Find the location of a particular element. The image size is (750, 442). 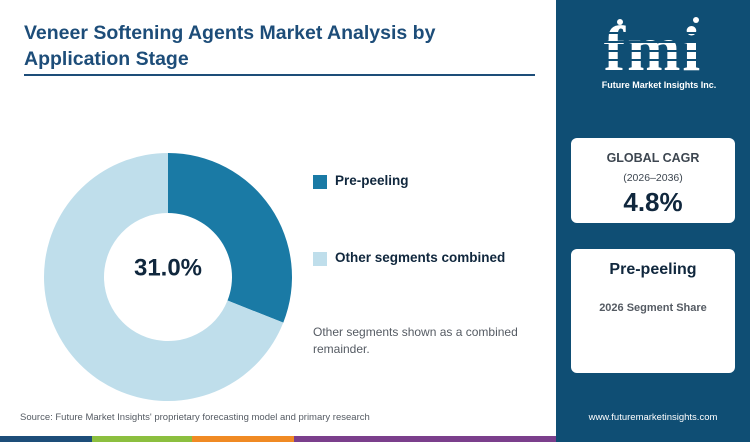

cagr-value: 4.8% is located at coordinates (653, 202).